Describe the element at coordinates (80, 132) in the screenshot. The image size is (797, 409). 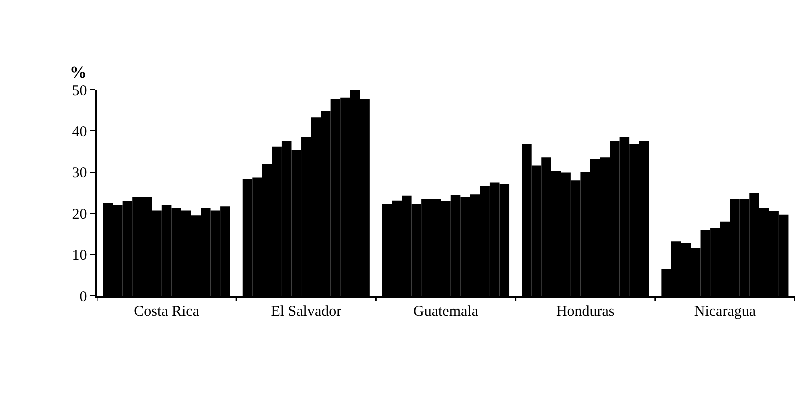
I see `y-tick-label: 40` at that location.